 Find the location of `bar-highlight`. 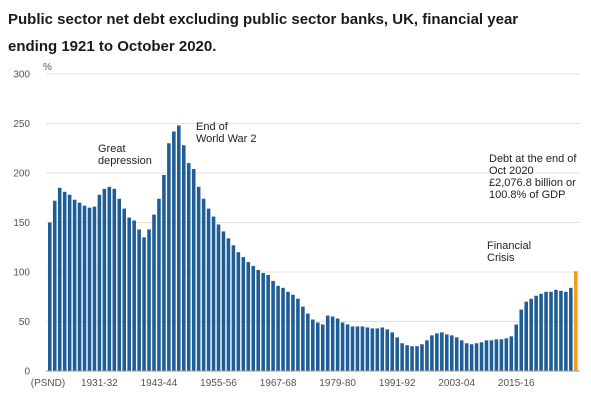

bar-highlight is located at coordinates (576, 321).